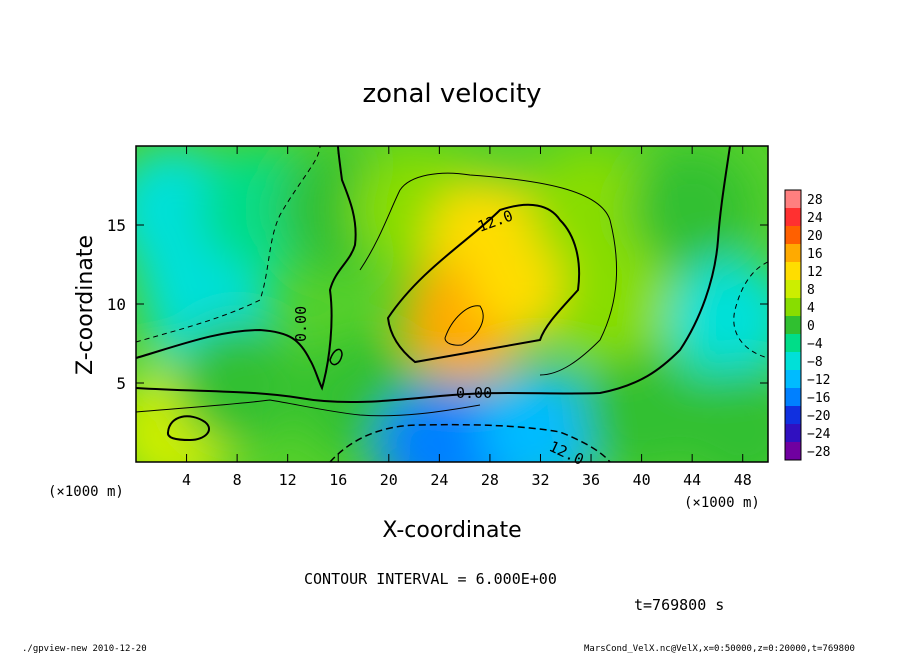 The height and width of the screenshot is (654, 904). Describe the element at coordinates (815, 218) in the screenshot. I see `colorbar-label: 24` at that location.